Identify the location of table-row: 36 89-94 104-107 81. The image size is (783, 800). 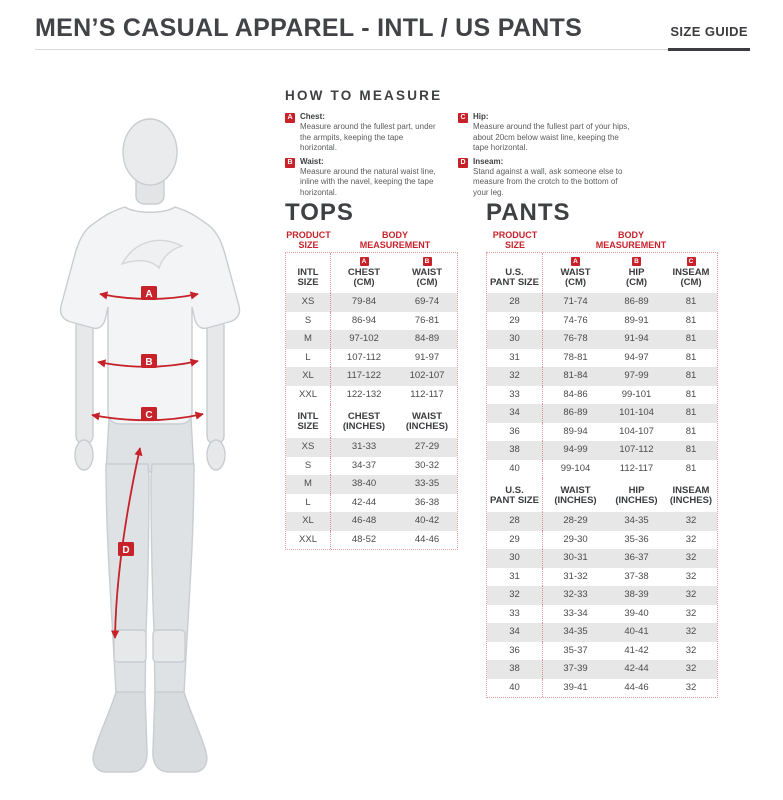
(602, 431).